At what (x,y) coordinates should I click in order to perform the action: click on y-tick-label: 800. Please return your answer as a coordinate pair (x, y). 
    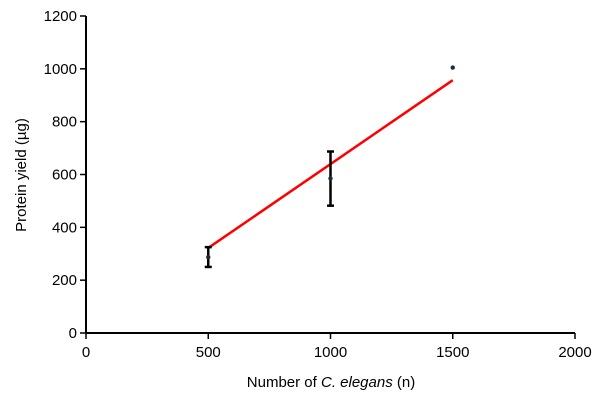
    Looking at the image, I should click on (64, 122).